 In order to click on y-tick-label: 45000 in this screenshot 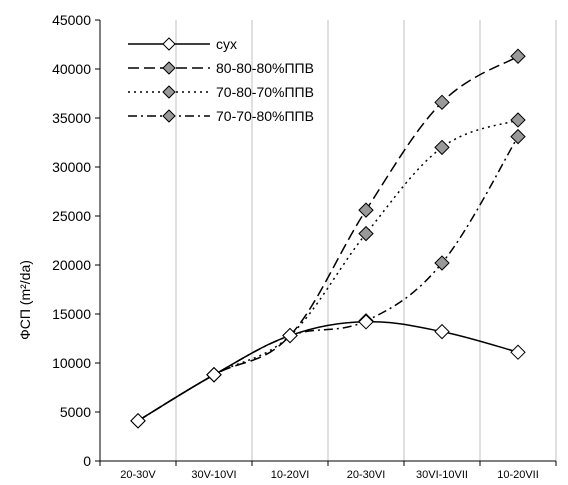, I will do `click(71, 20)`.